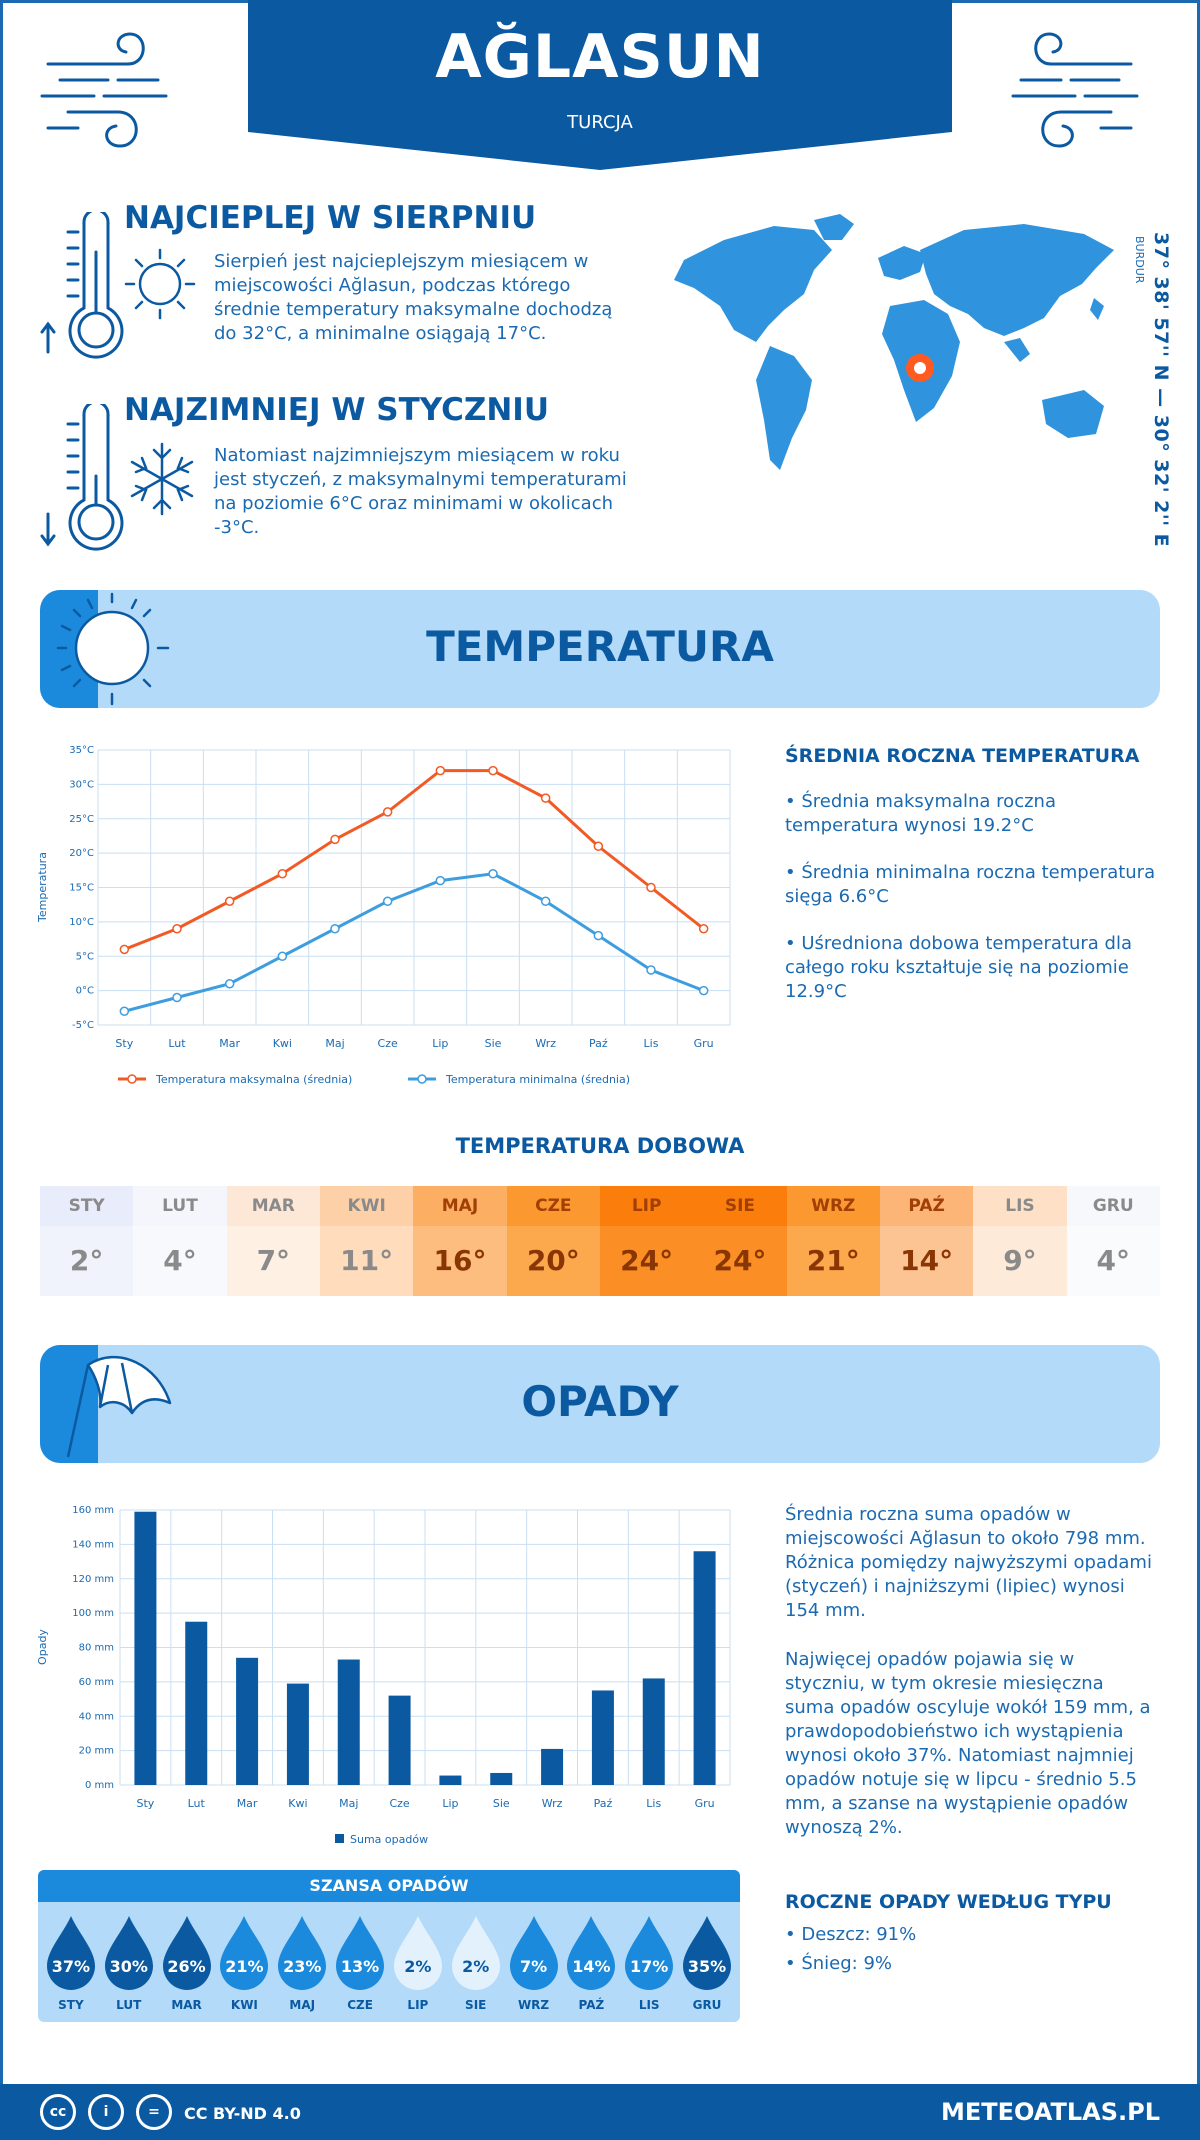  Describe the element at coordinates (87, 1206) in the screenshot. I see `daily-temp-month: STY` at that location.